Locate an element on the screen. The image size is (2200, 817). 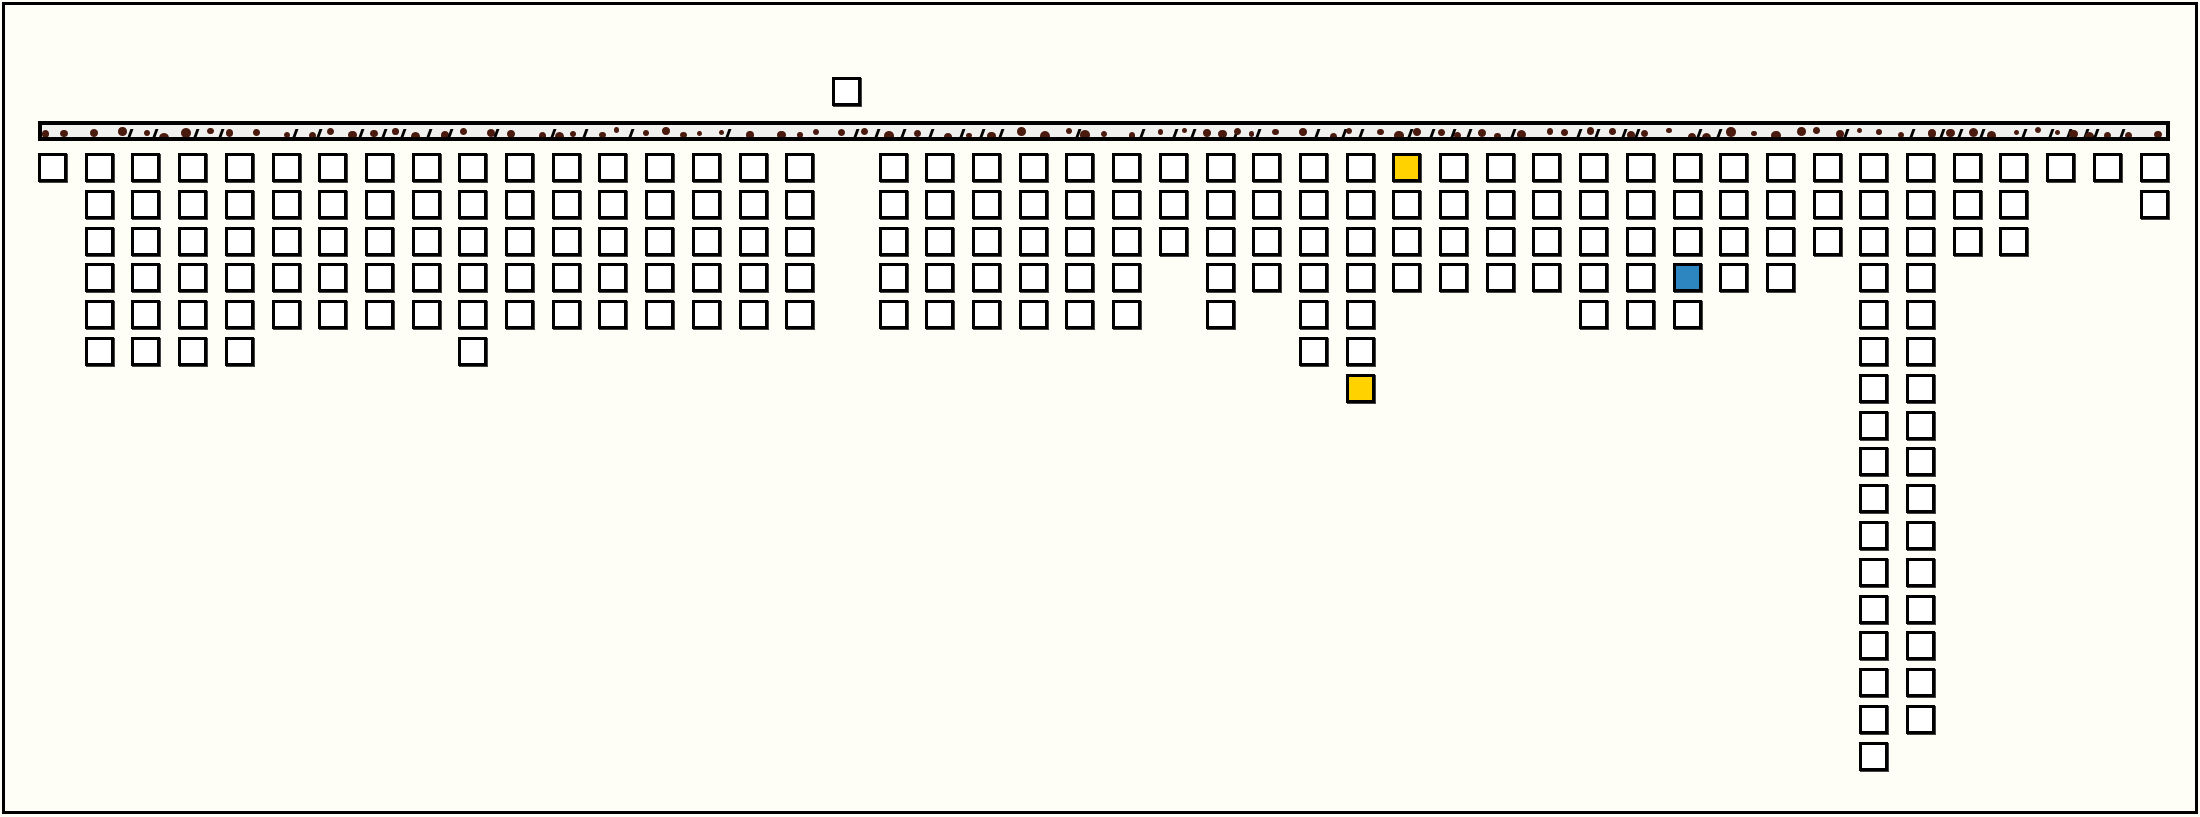
floating-piece is located at coordinates (846, 91).